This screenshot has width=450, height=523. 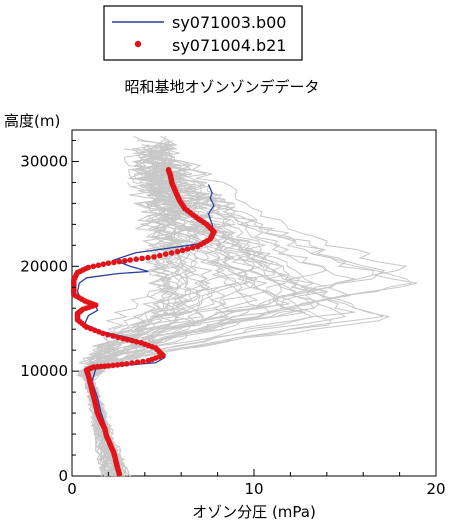 What do you see at coordinates (44, 161) in the screenshot?
I see `y-tick-label: 30000` at bounding box center [44, 161].